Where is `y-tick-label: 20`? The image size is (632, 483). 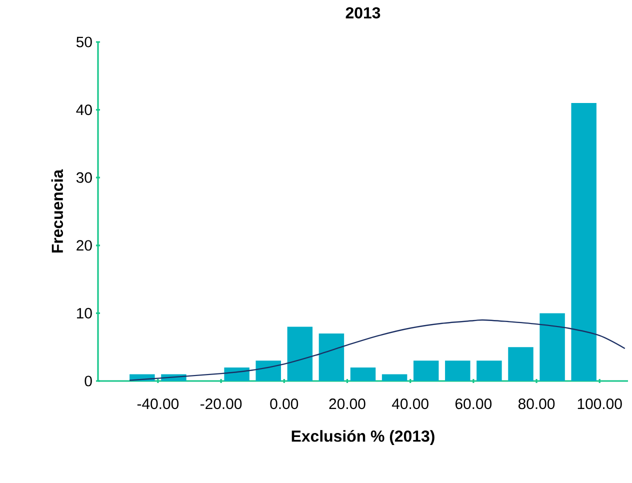
y-tick-label: 20 is located at coordinates (84, 245).